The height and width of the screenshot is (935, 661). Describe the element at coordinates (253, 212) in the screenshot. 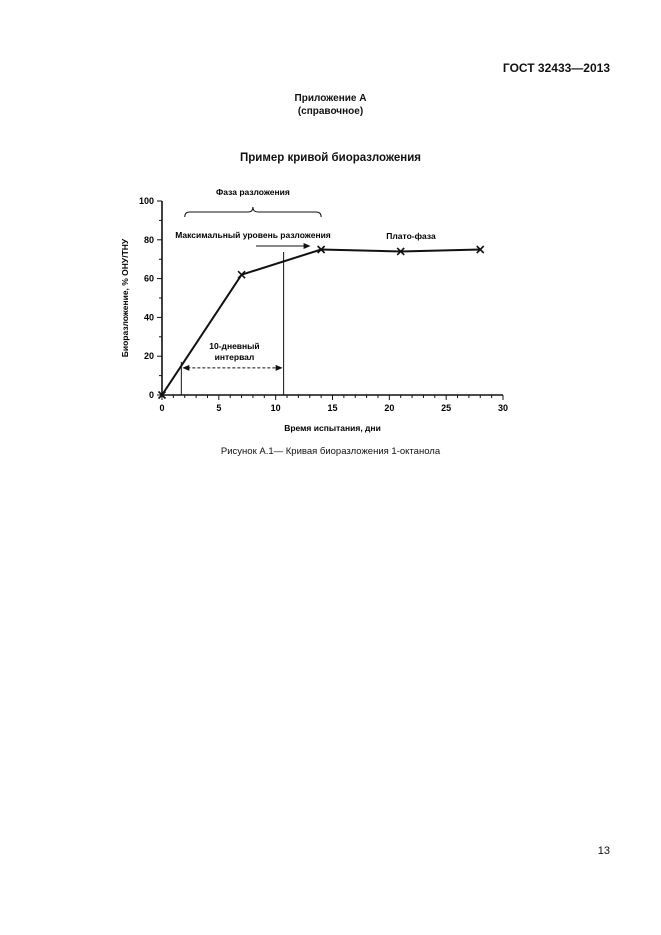

I see `phase-brace` at that location.